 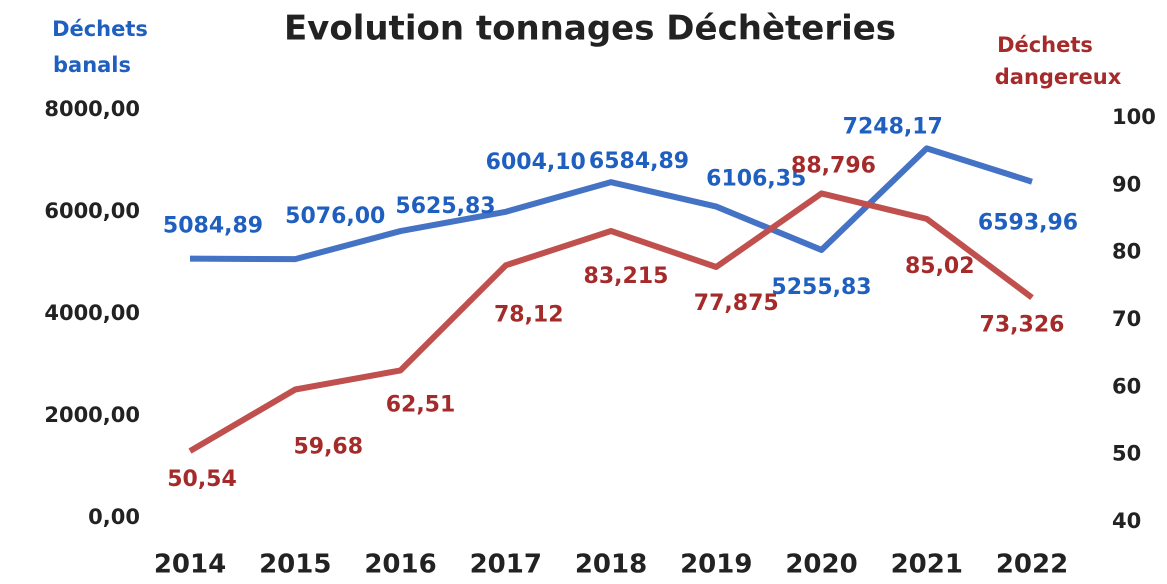 What do you see at coordinates (202, 479) in the screenshot?
I see `data-label: 50,54` at bounding box center [202, 479].